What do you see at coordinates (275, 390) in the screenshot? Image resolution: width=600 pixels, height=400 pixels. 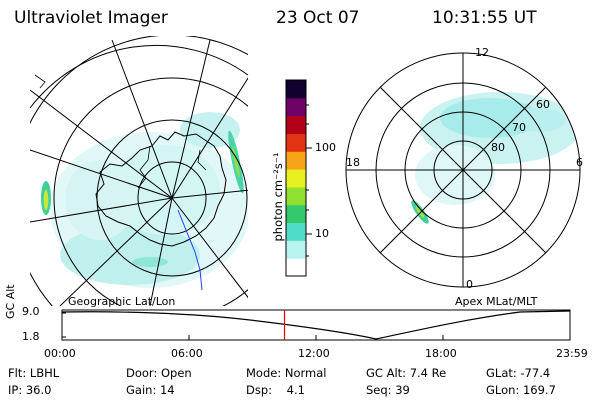 I see `info-dsp: Dsp: 4.1` at bounding box center [275, 390].